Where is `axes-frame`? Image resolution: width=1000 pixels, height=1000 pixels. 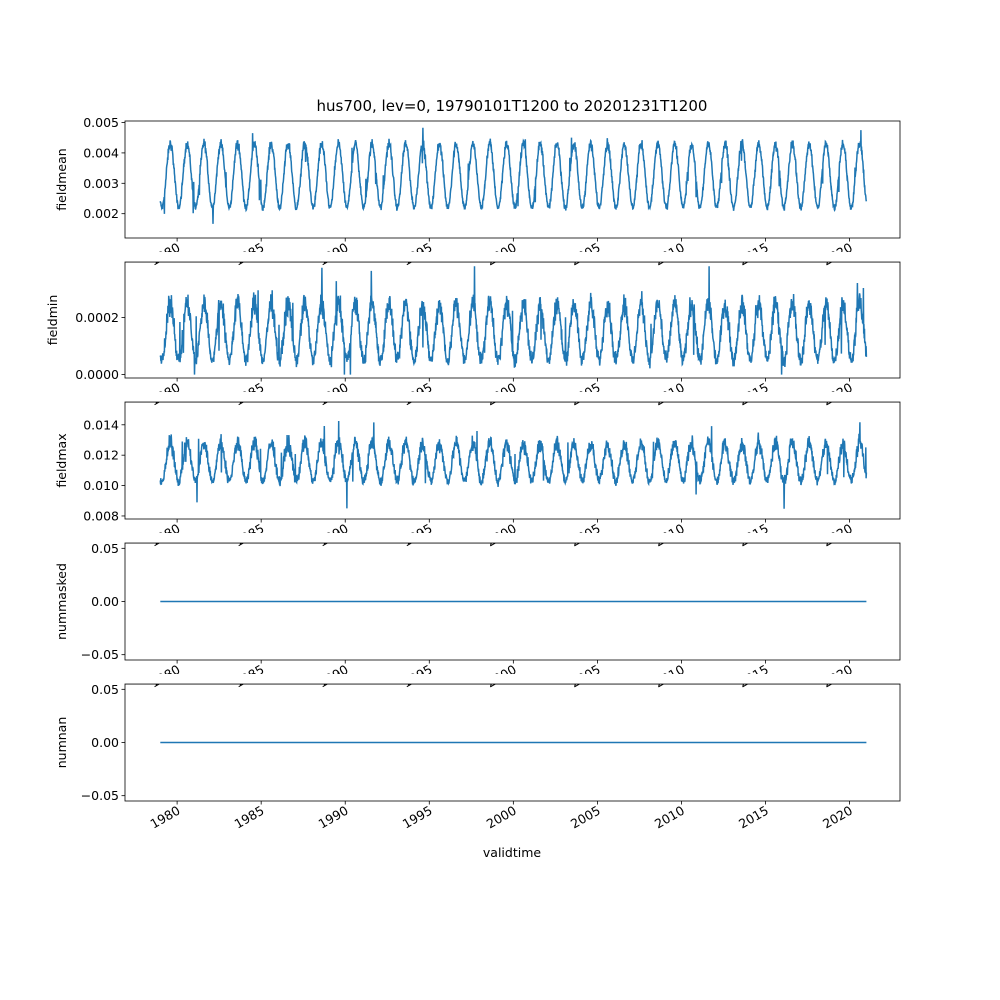 axes-frame is located at coordinates (512, 179).